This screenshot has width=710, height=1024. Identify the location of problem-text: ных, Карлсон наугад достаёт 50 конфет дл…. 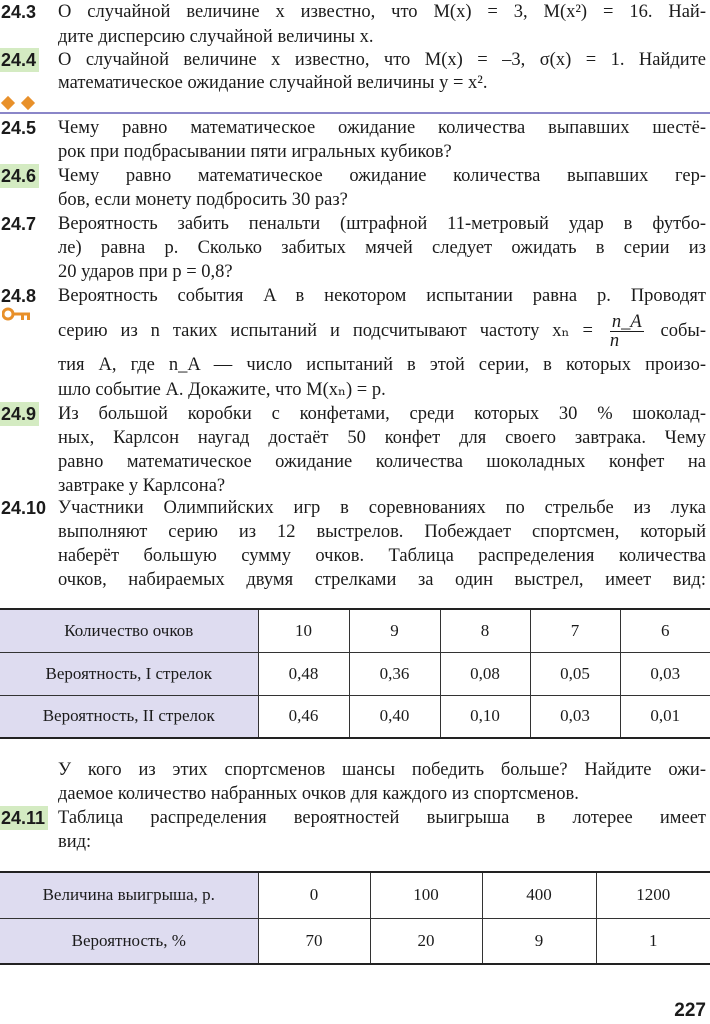
(382, 438).